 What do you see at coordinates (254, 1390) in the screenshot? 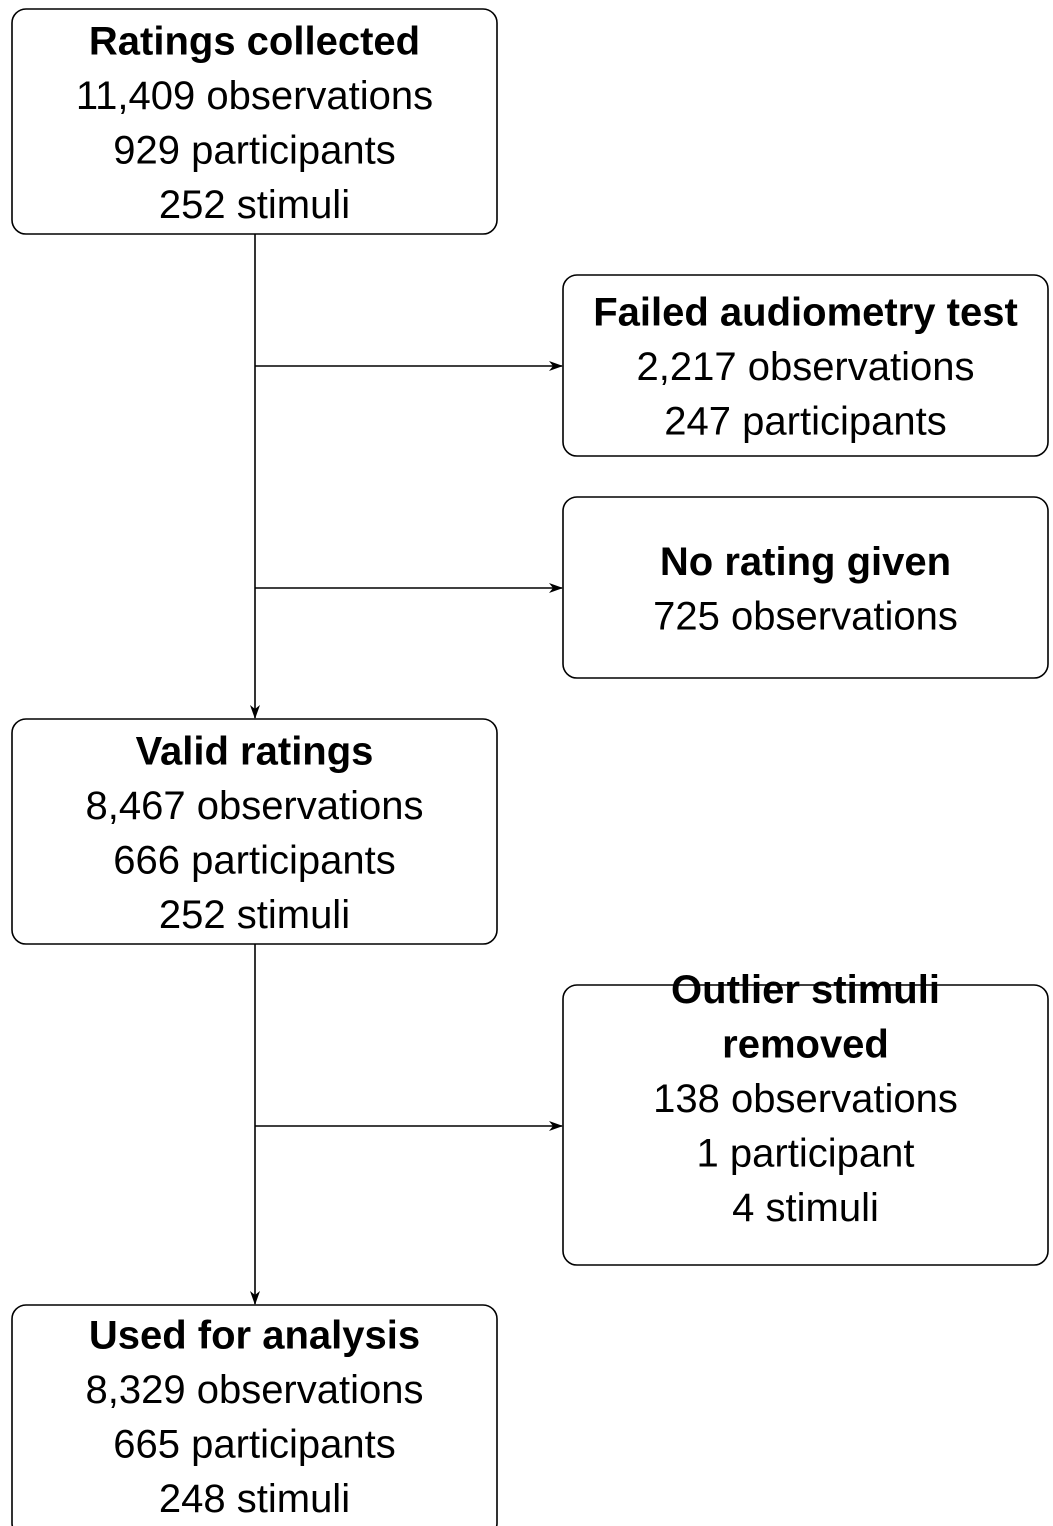
I see `node-detail: 8,329 observations` at bounding box center [254, 1390].